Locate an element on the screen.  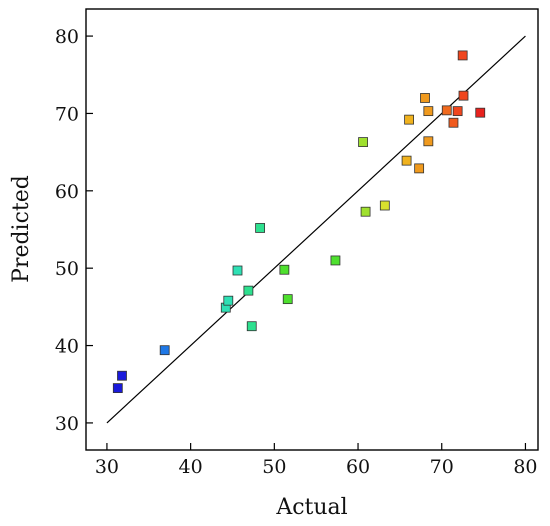
y-axis-title: Predicted is located at coordinates (21, 229).